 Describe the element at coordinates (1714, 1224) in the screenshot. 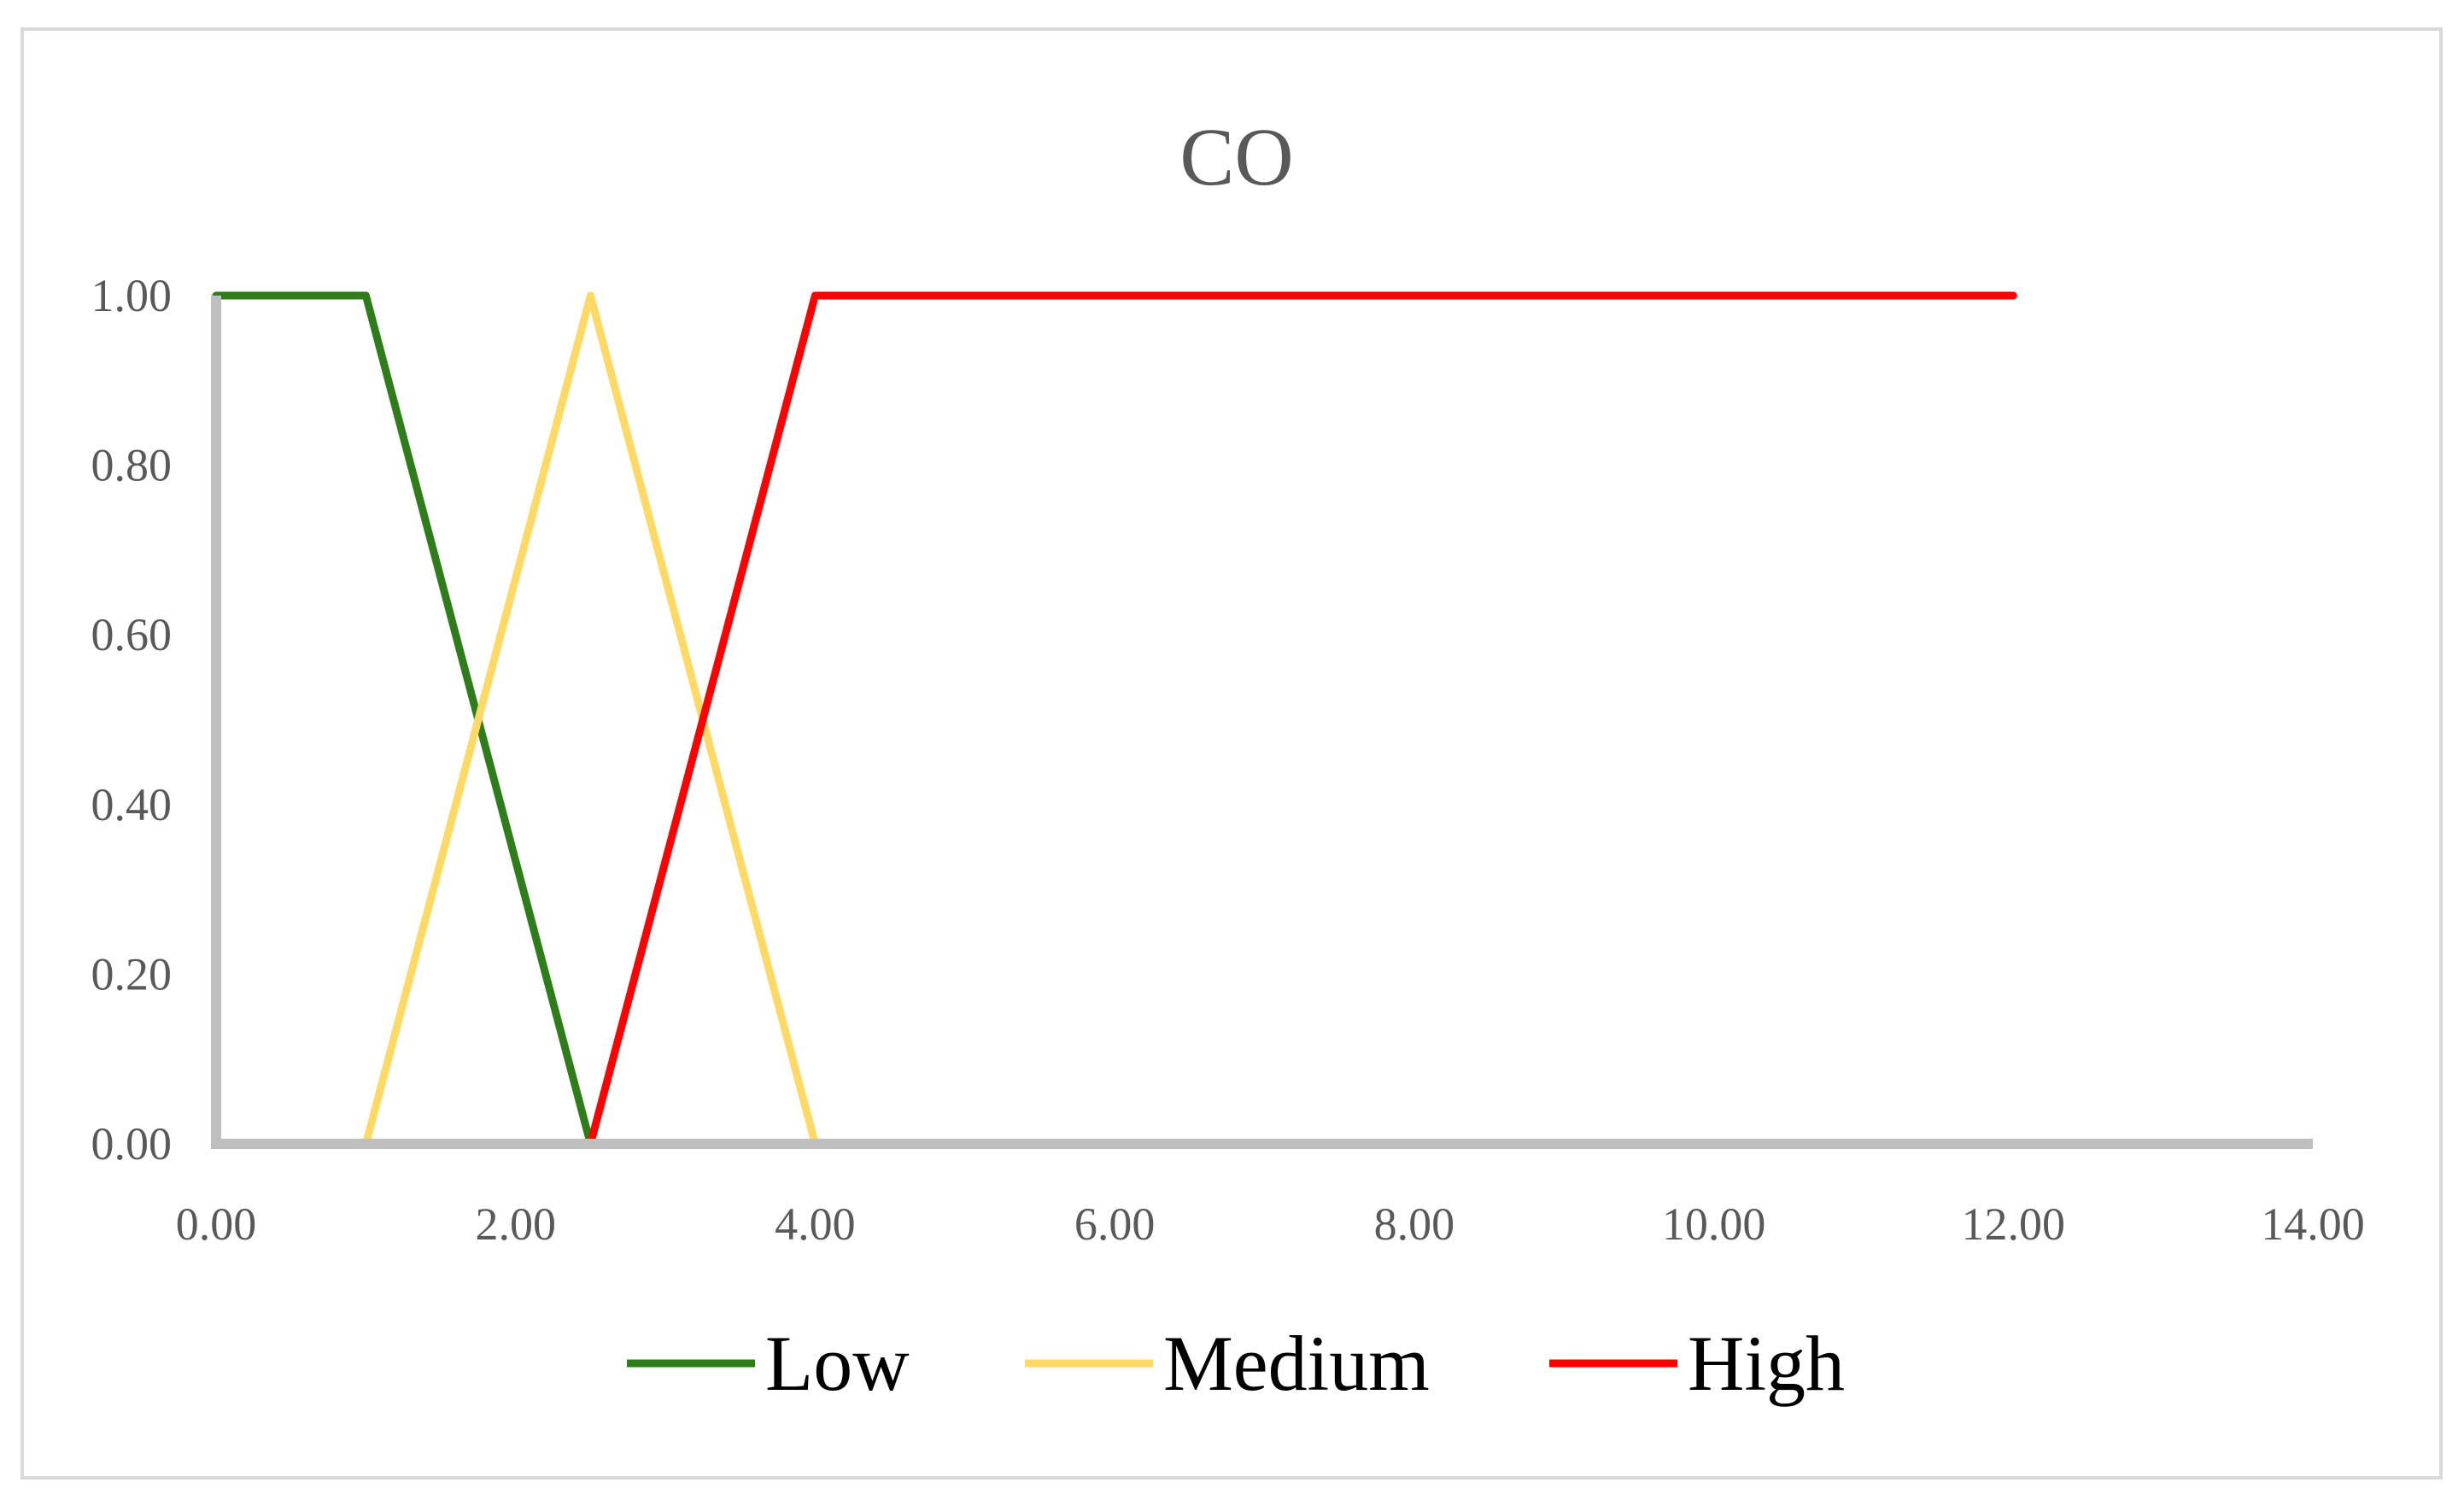

I see `x-tick-label: 10.00` at that location.